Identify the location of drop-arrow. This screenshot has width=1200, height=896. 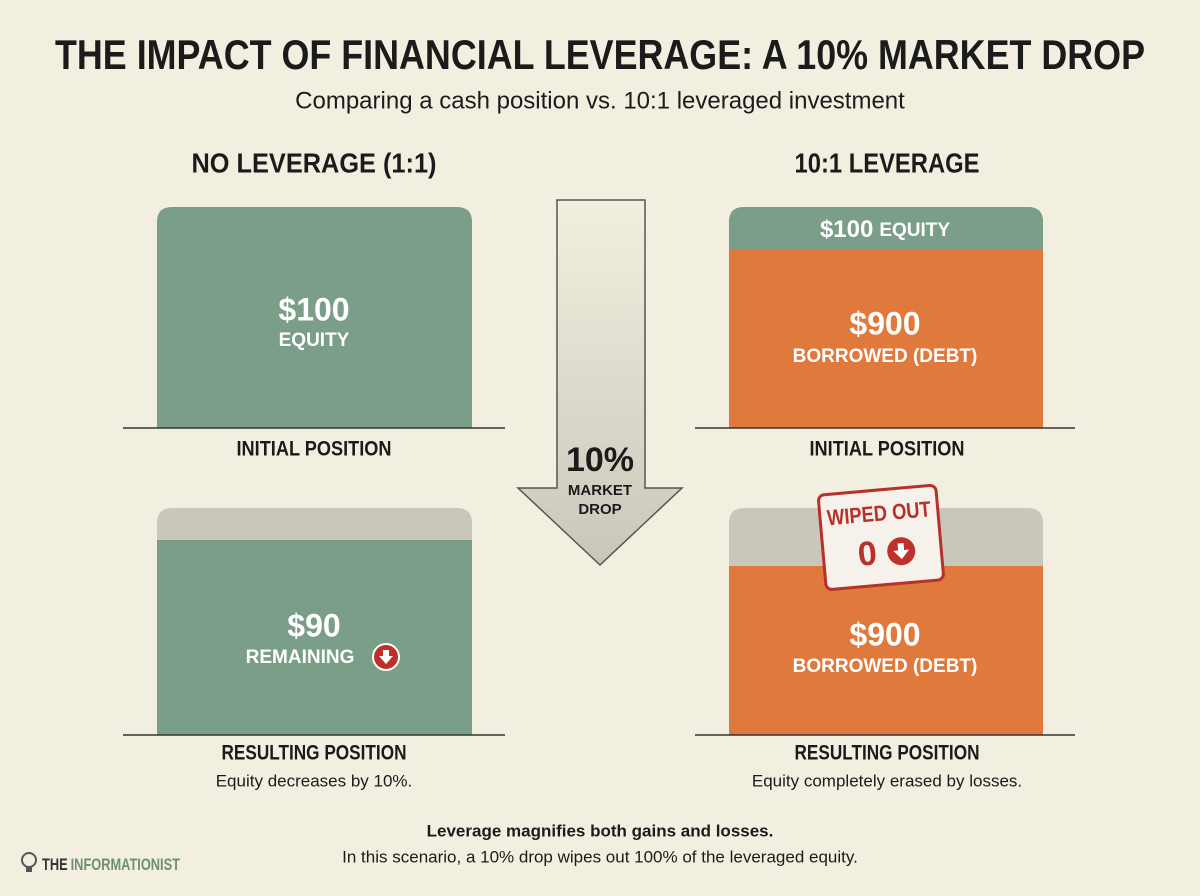
(600, 383).